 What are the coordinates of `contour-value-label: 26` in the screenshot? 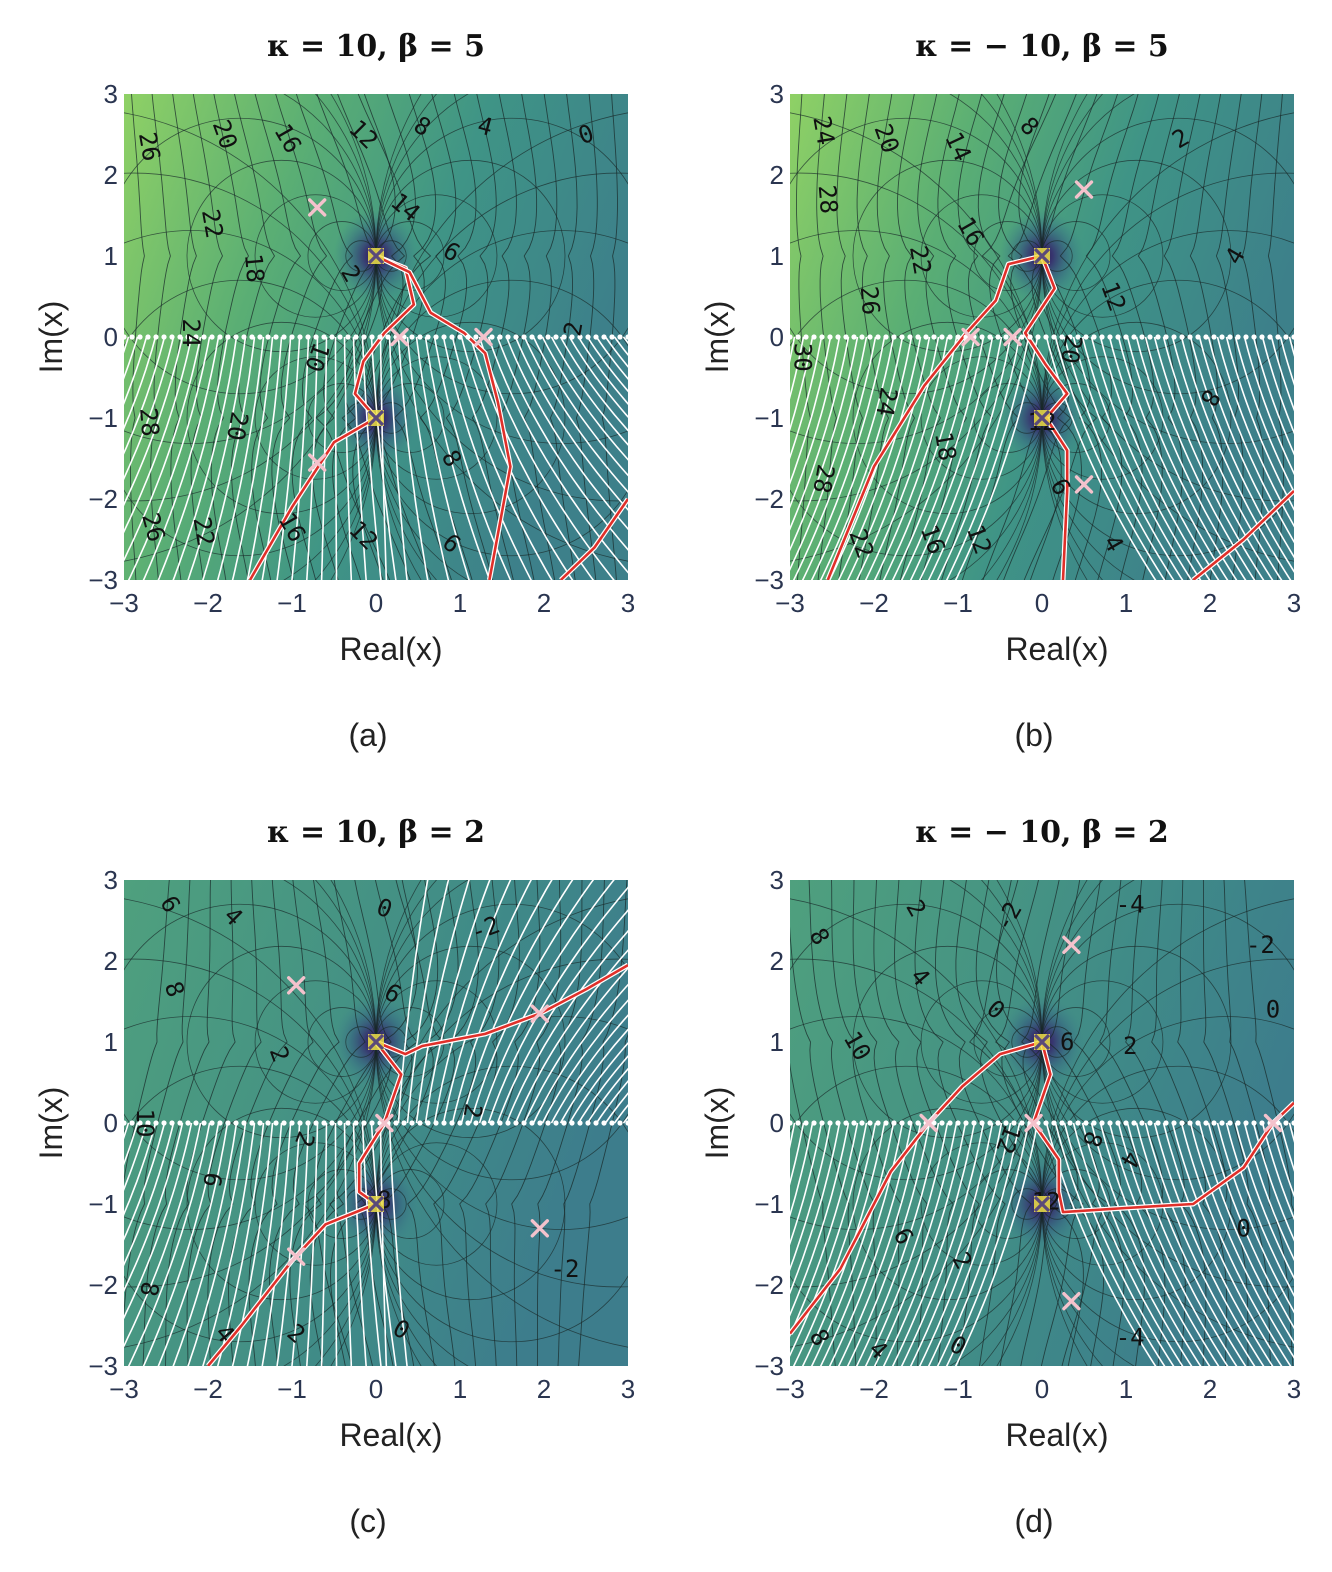 It's located at (149, 146).